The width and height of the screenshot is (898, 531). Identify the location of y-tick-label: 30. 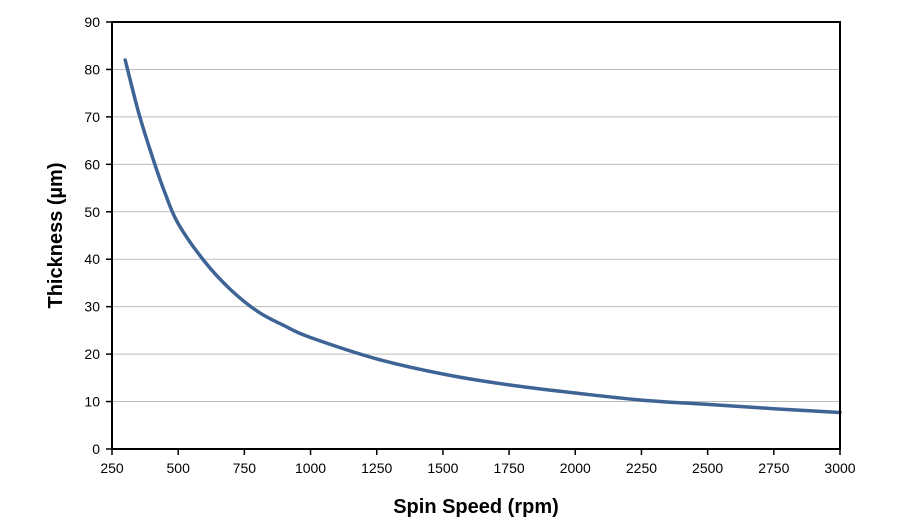
(92, 307).